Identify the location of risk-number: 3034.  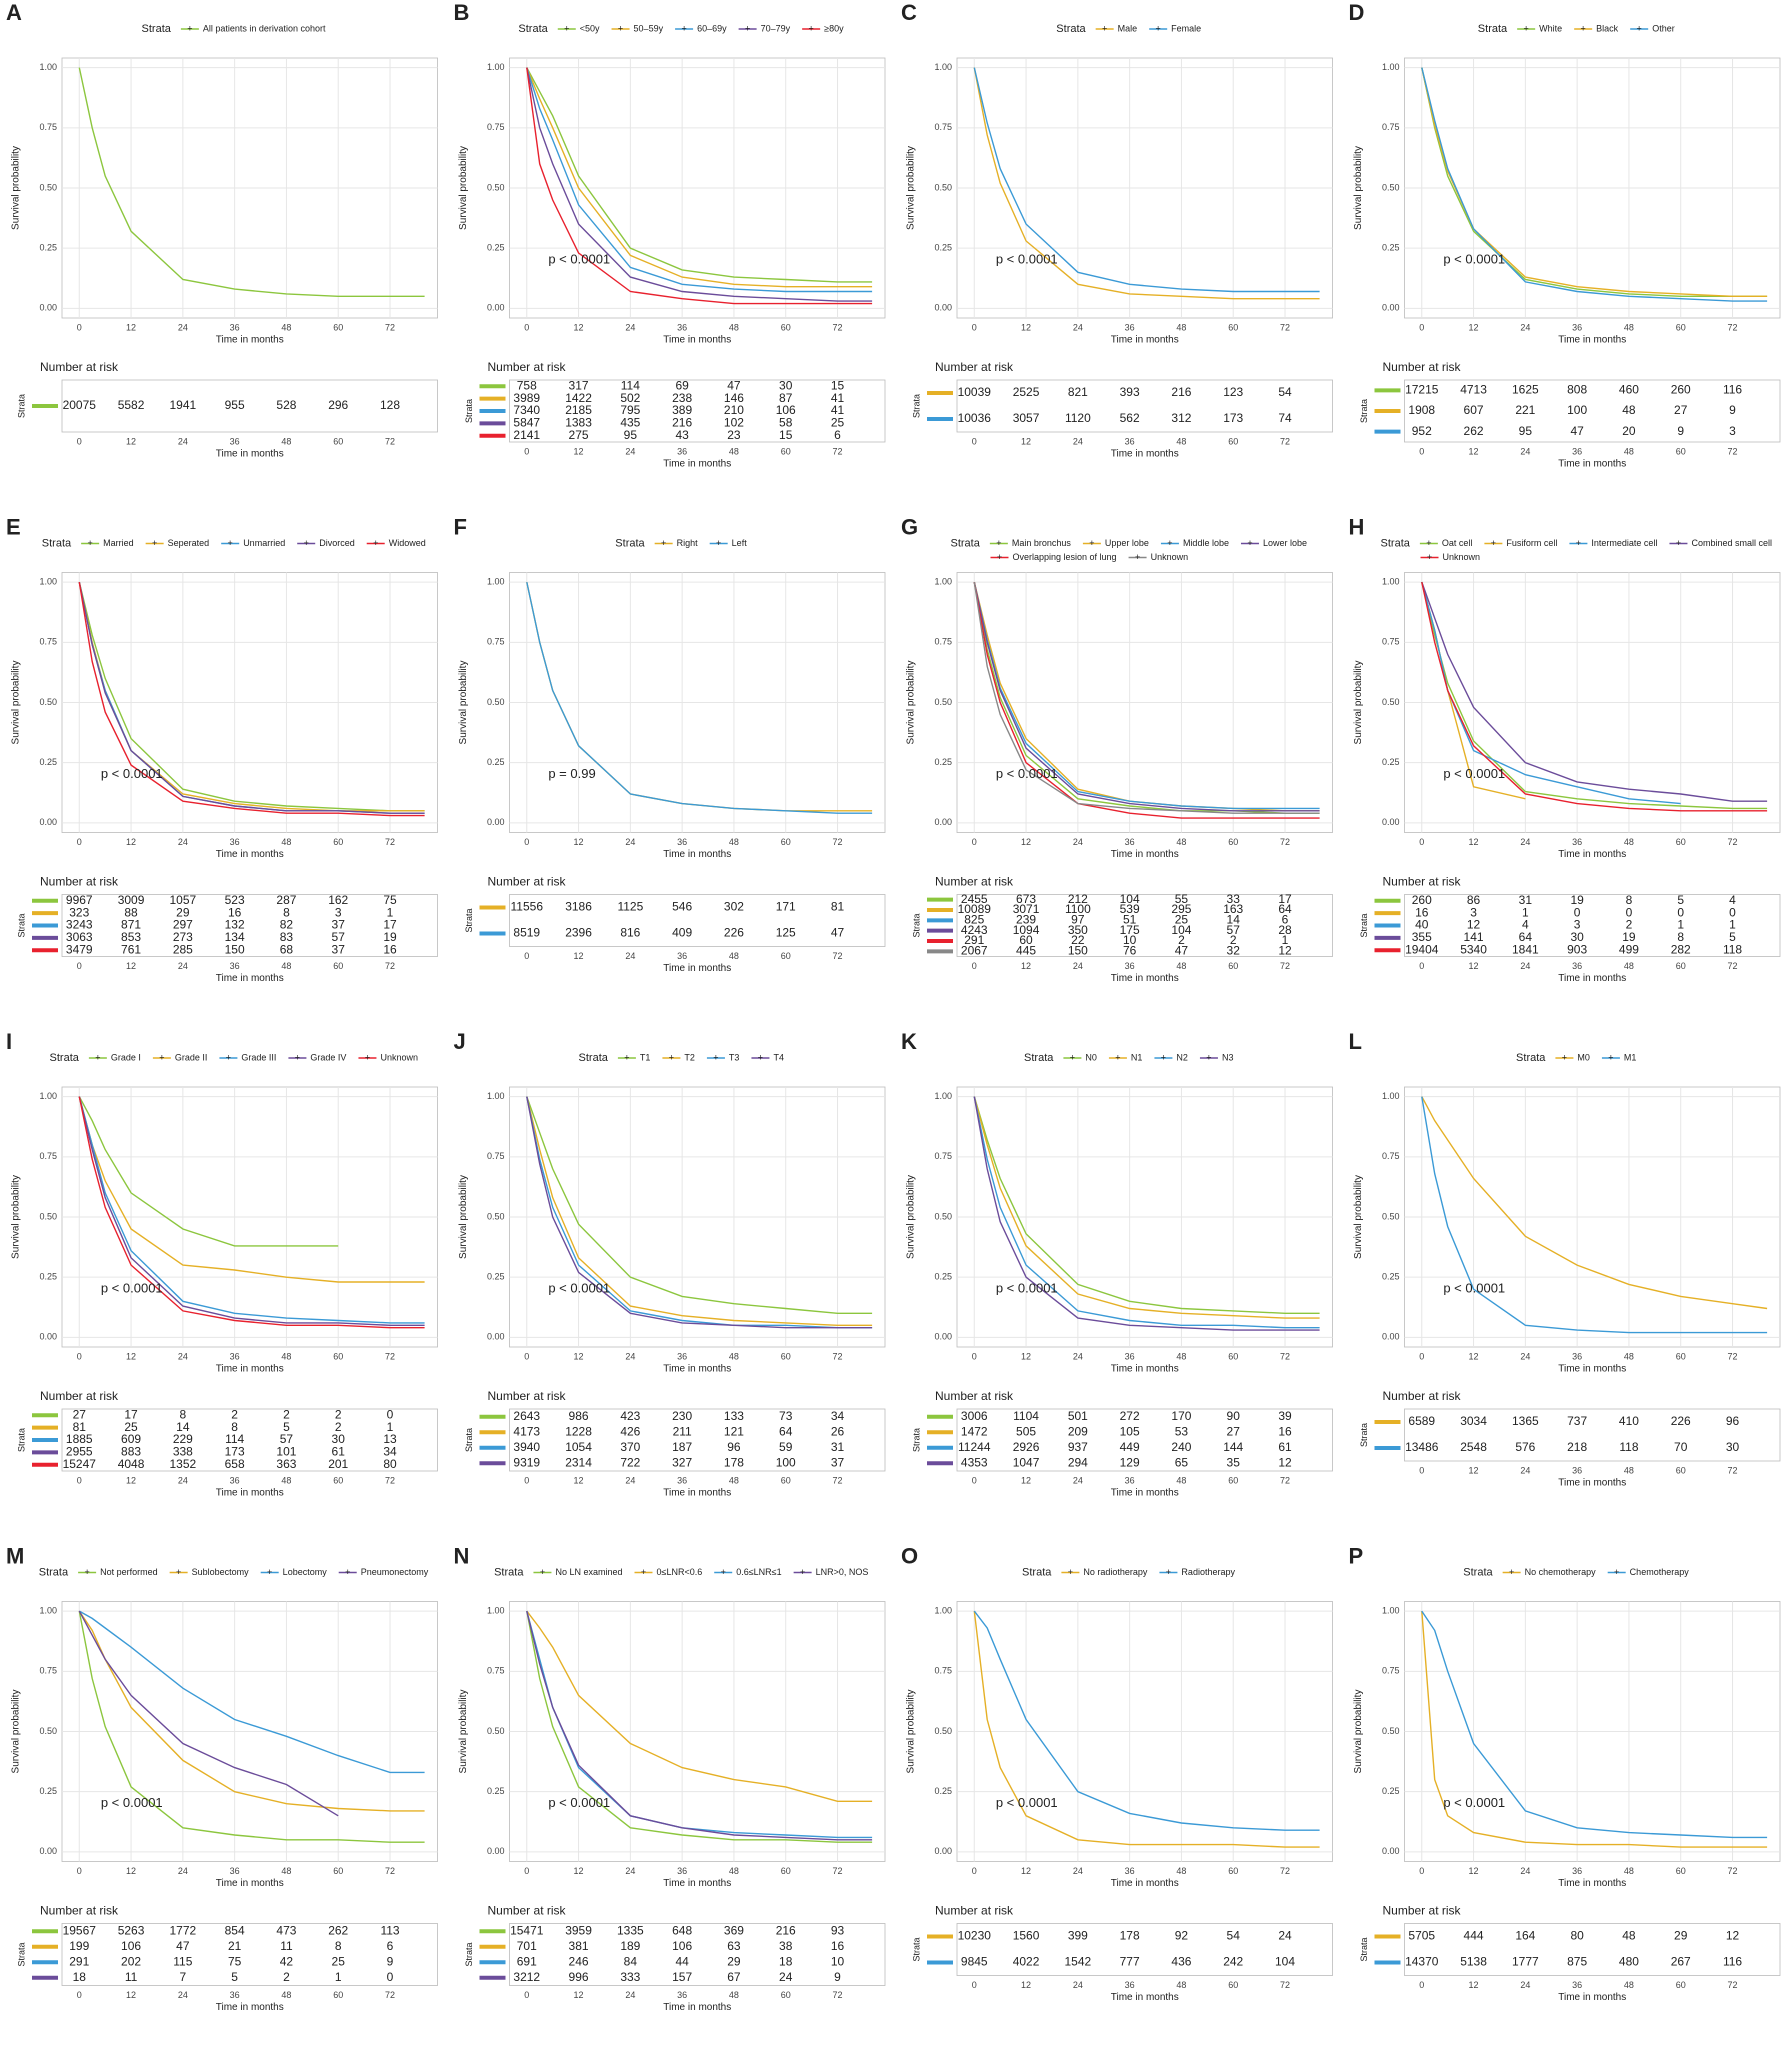
(1473, 1421).